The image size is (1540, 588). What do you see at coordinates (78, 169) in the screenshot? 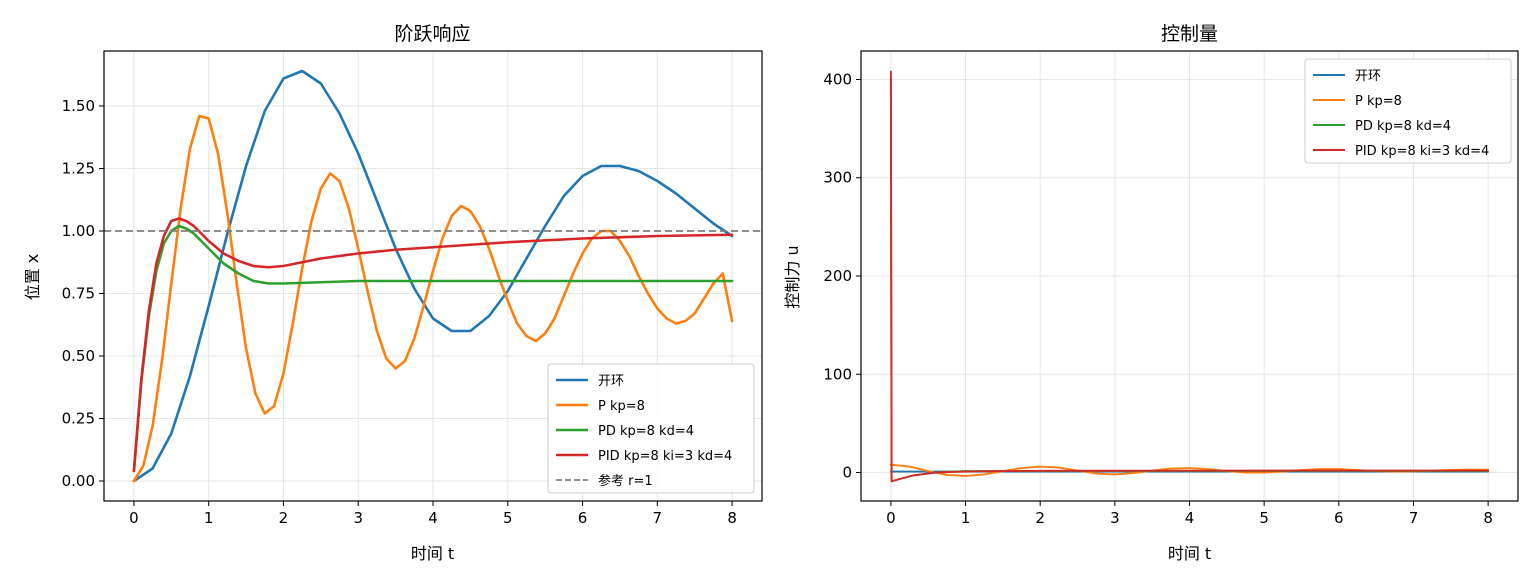
I see `y-tick-label: 1.25` at bounding box center [78, 169].